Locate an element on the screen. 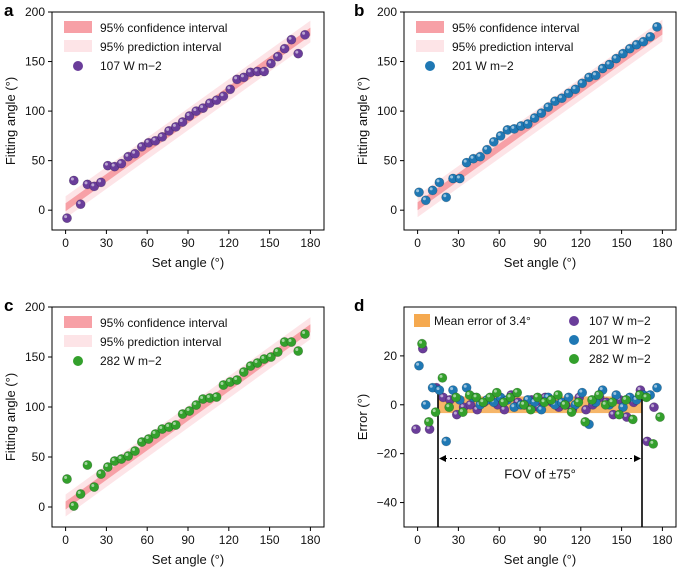 This screenshot has width=685, height=570. panel-a-letter: a is located at coordinates (9, 10).